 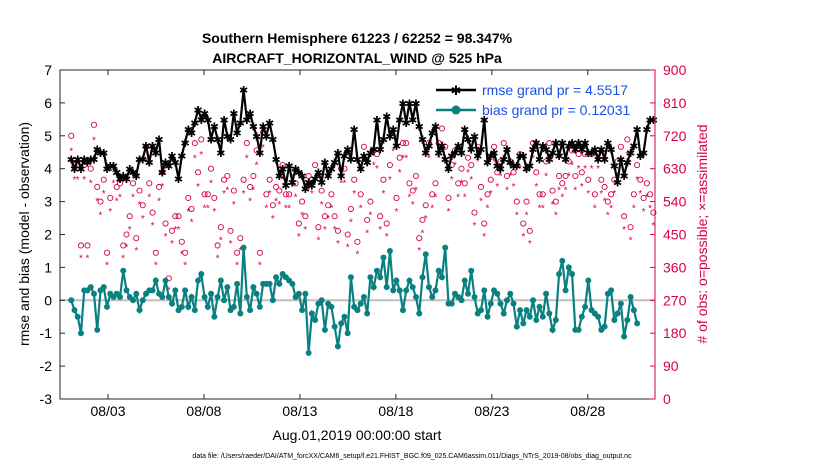 I want to click on y-right-tick-label: 180, so click(x=675, y=333).